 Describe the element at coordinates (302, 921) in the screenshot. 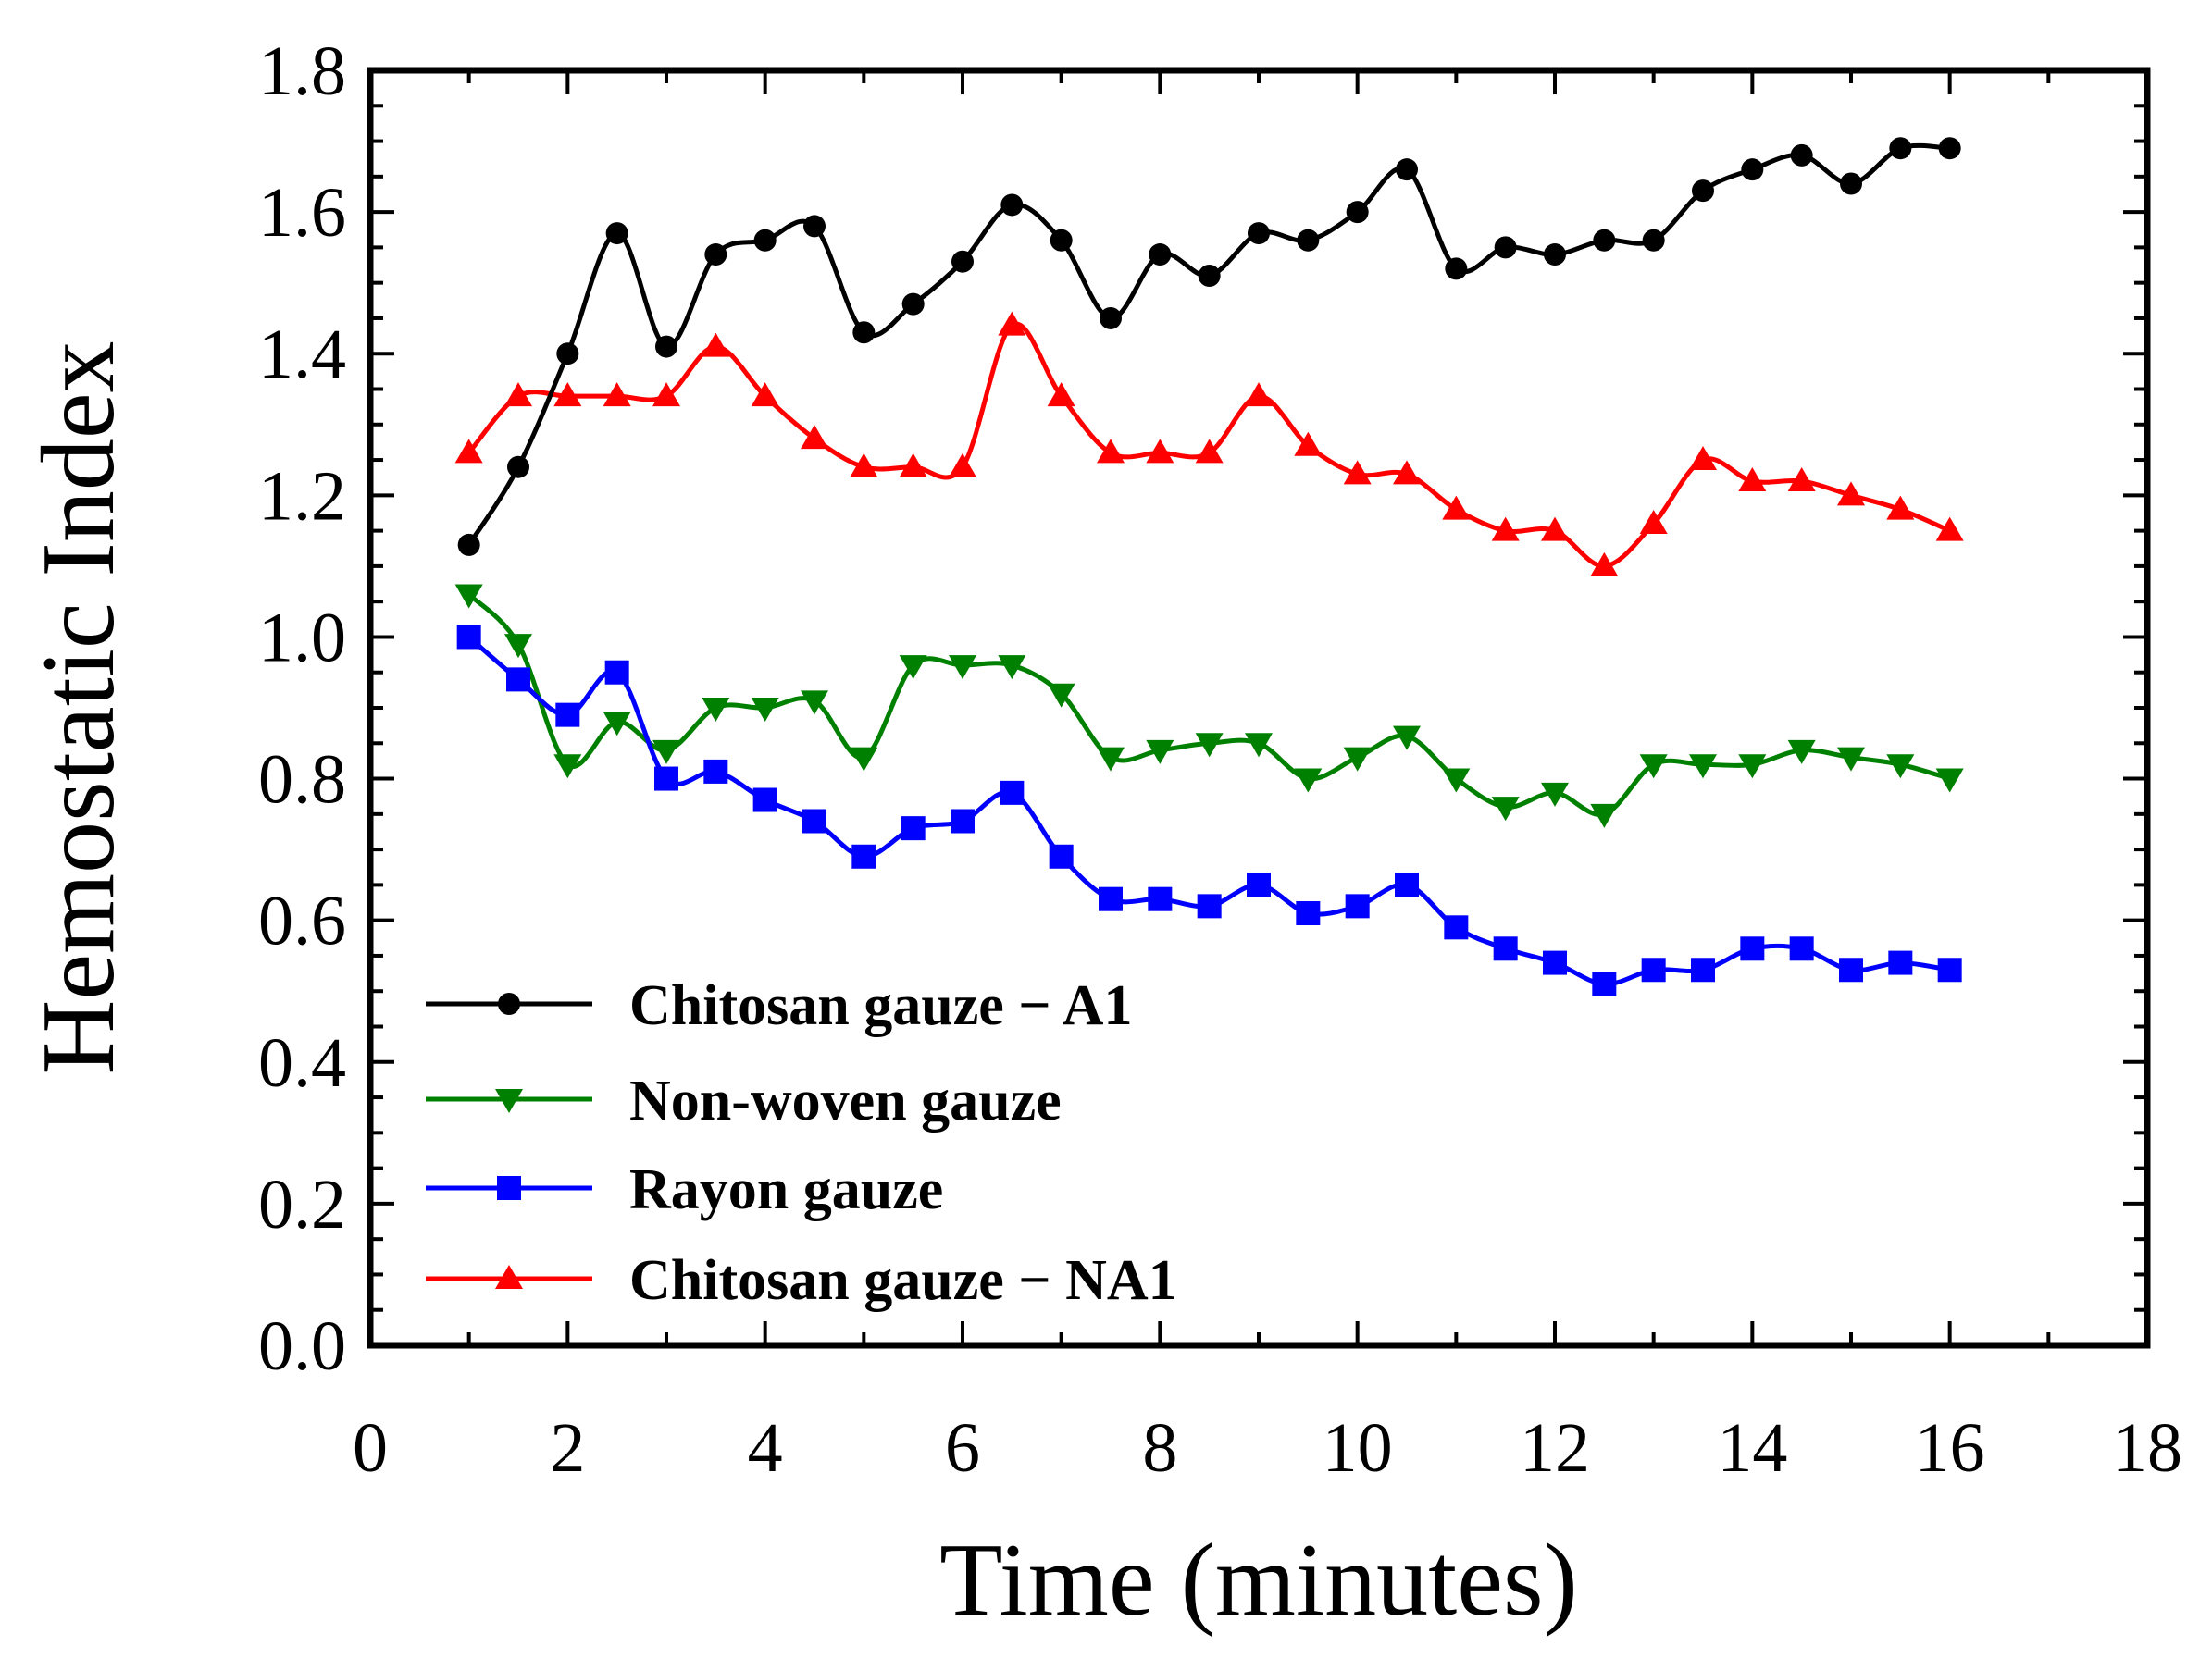

I see `y-tick-label: 0.6` at that location.